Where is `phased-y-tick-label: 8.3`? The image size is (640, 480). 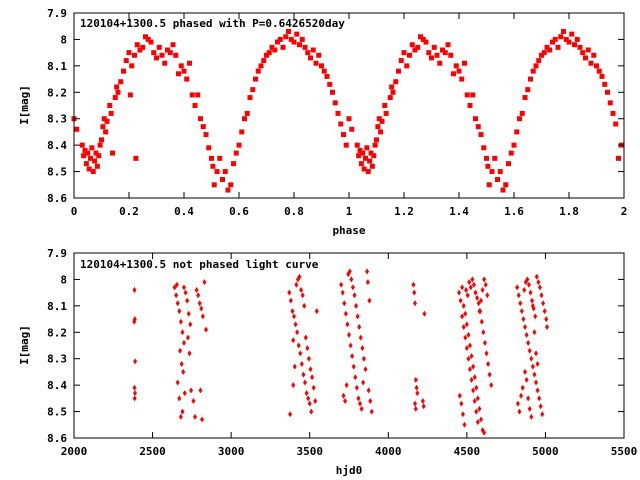
phased-y-tick-label: 8.3 is located at coordinates (57, 119).